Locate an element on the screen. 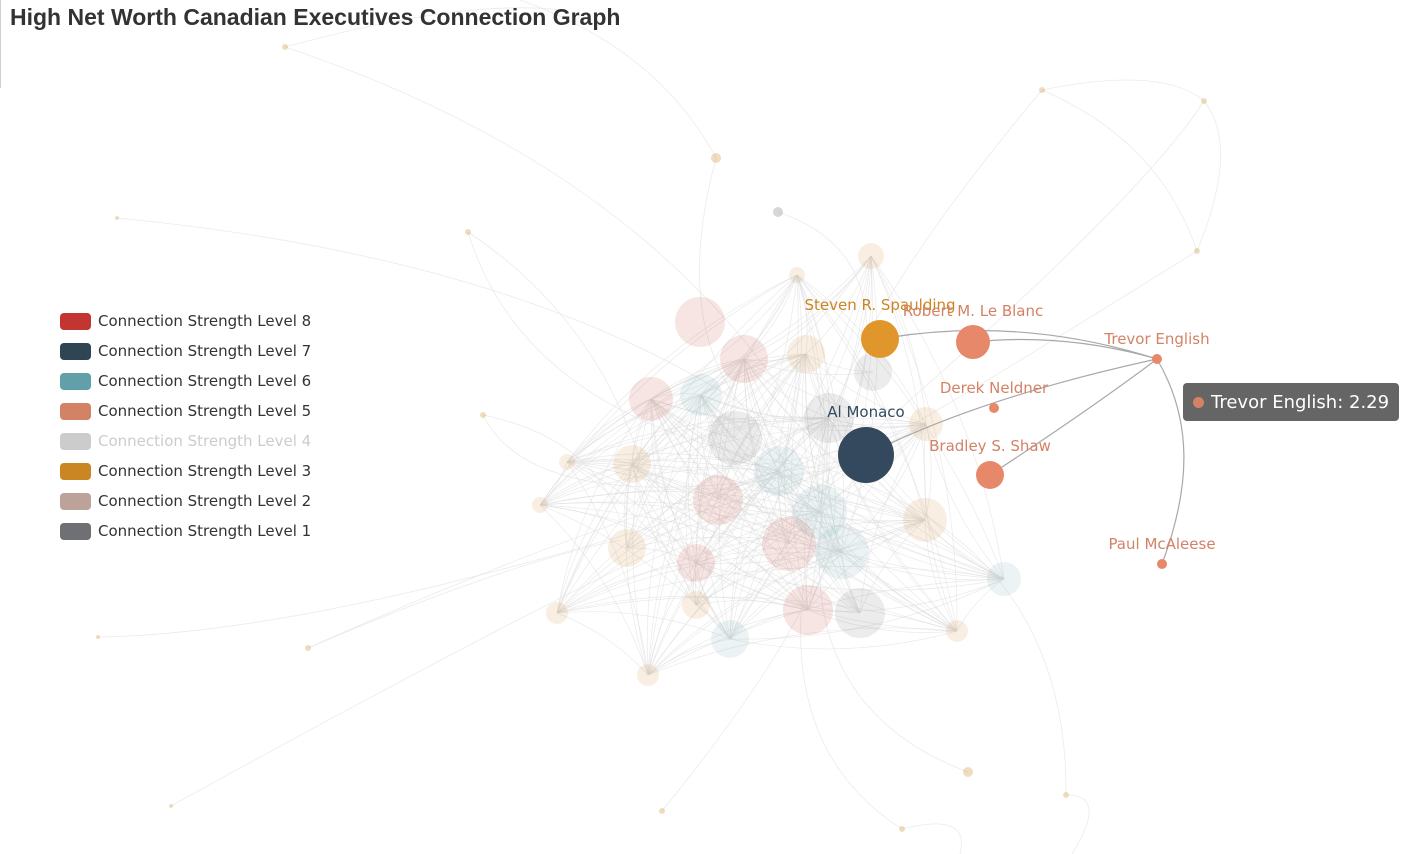 This screenshot has width=1402, height=854. node-robert-m-le-blanc is located at coordinates (973, 342).